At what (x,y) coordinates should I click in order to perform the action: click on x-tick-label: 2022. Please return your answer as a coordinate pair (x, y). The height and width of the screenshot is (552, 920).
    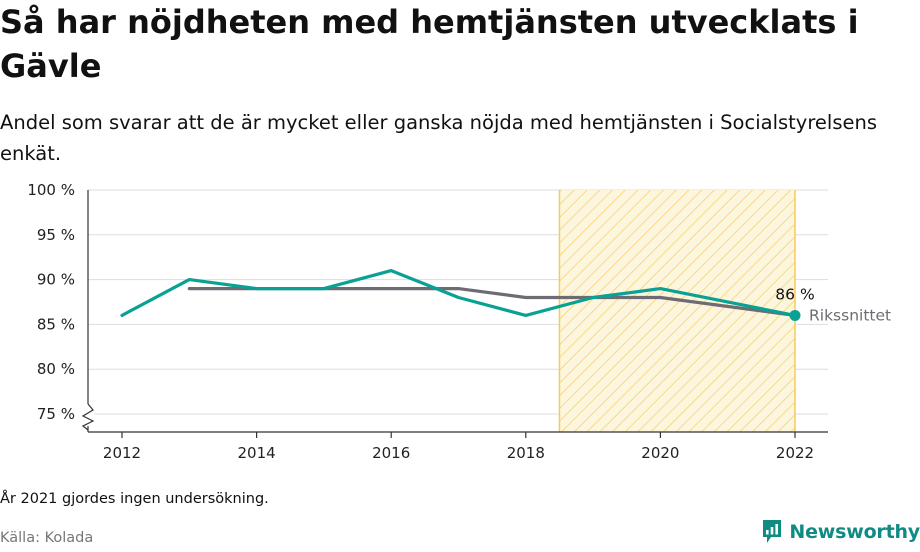
    Looking at the image, I should click on (795, 453).